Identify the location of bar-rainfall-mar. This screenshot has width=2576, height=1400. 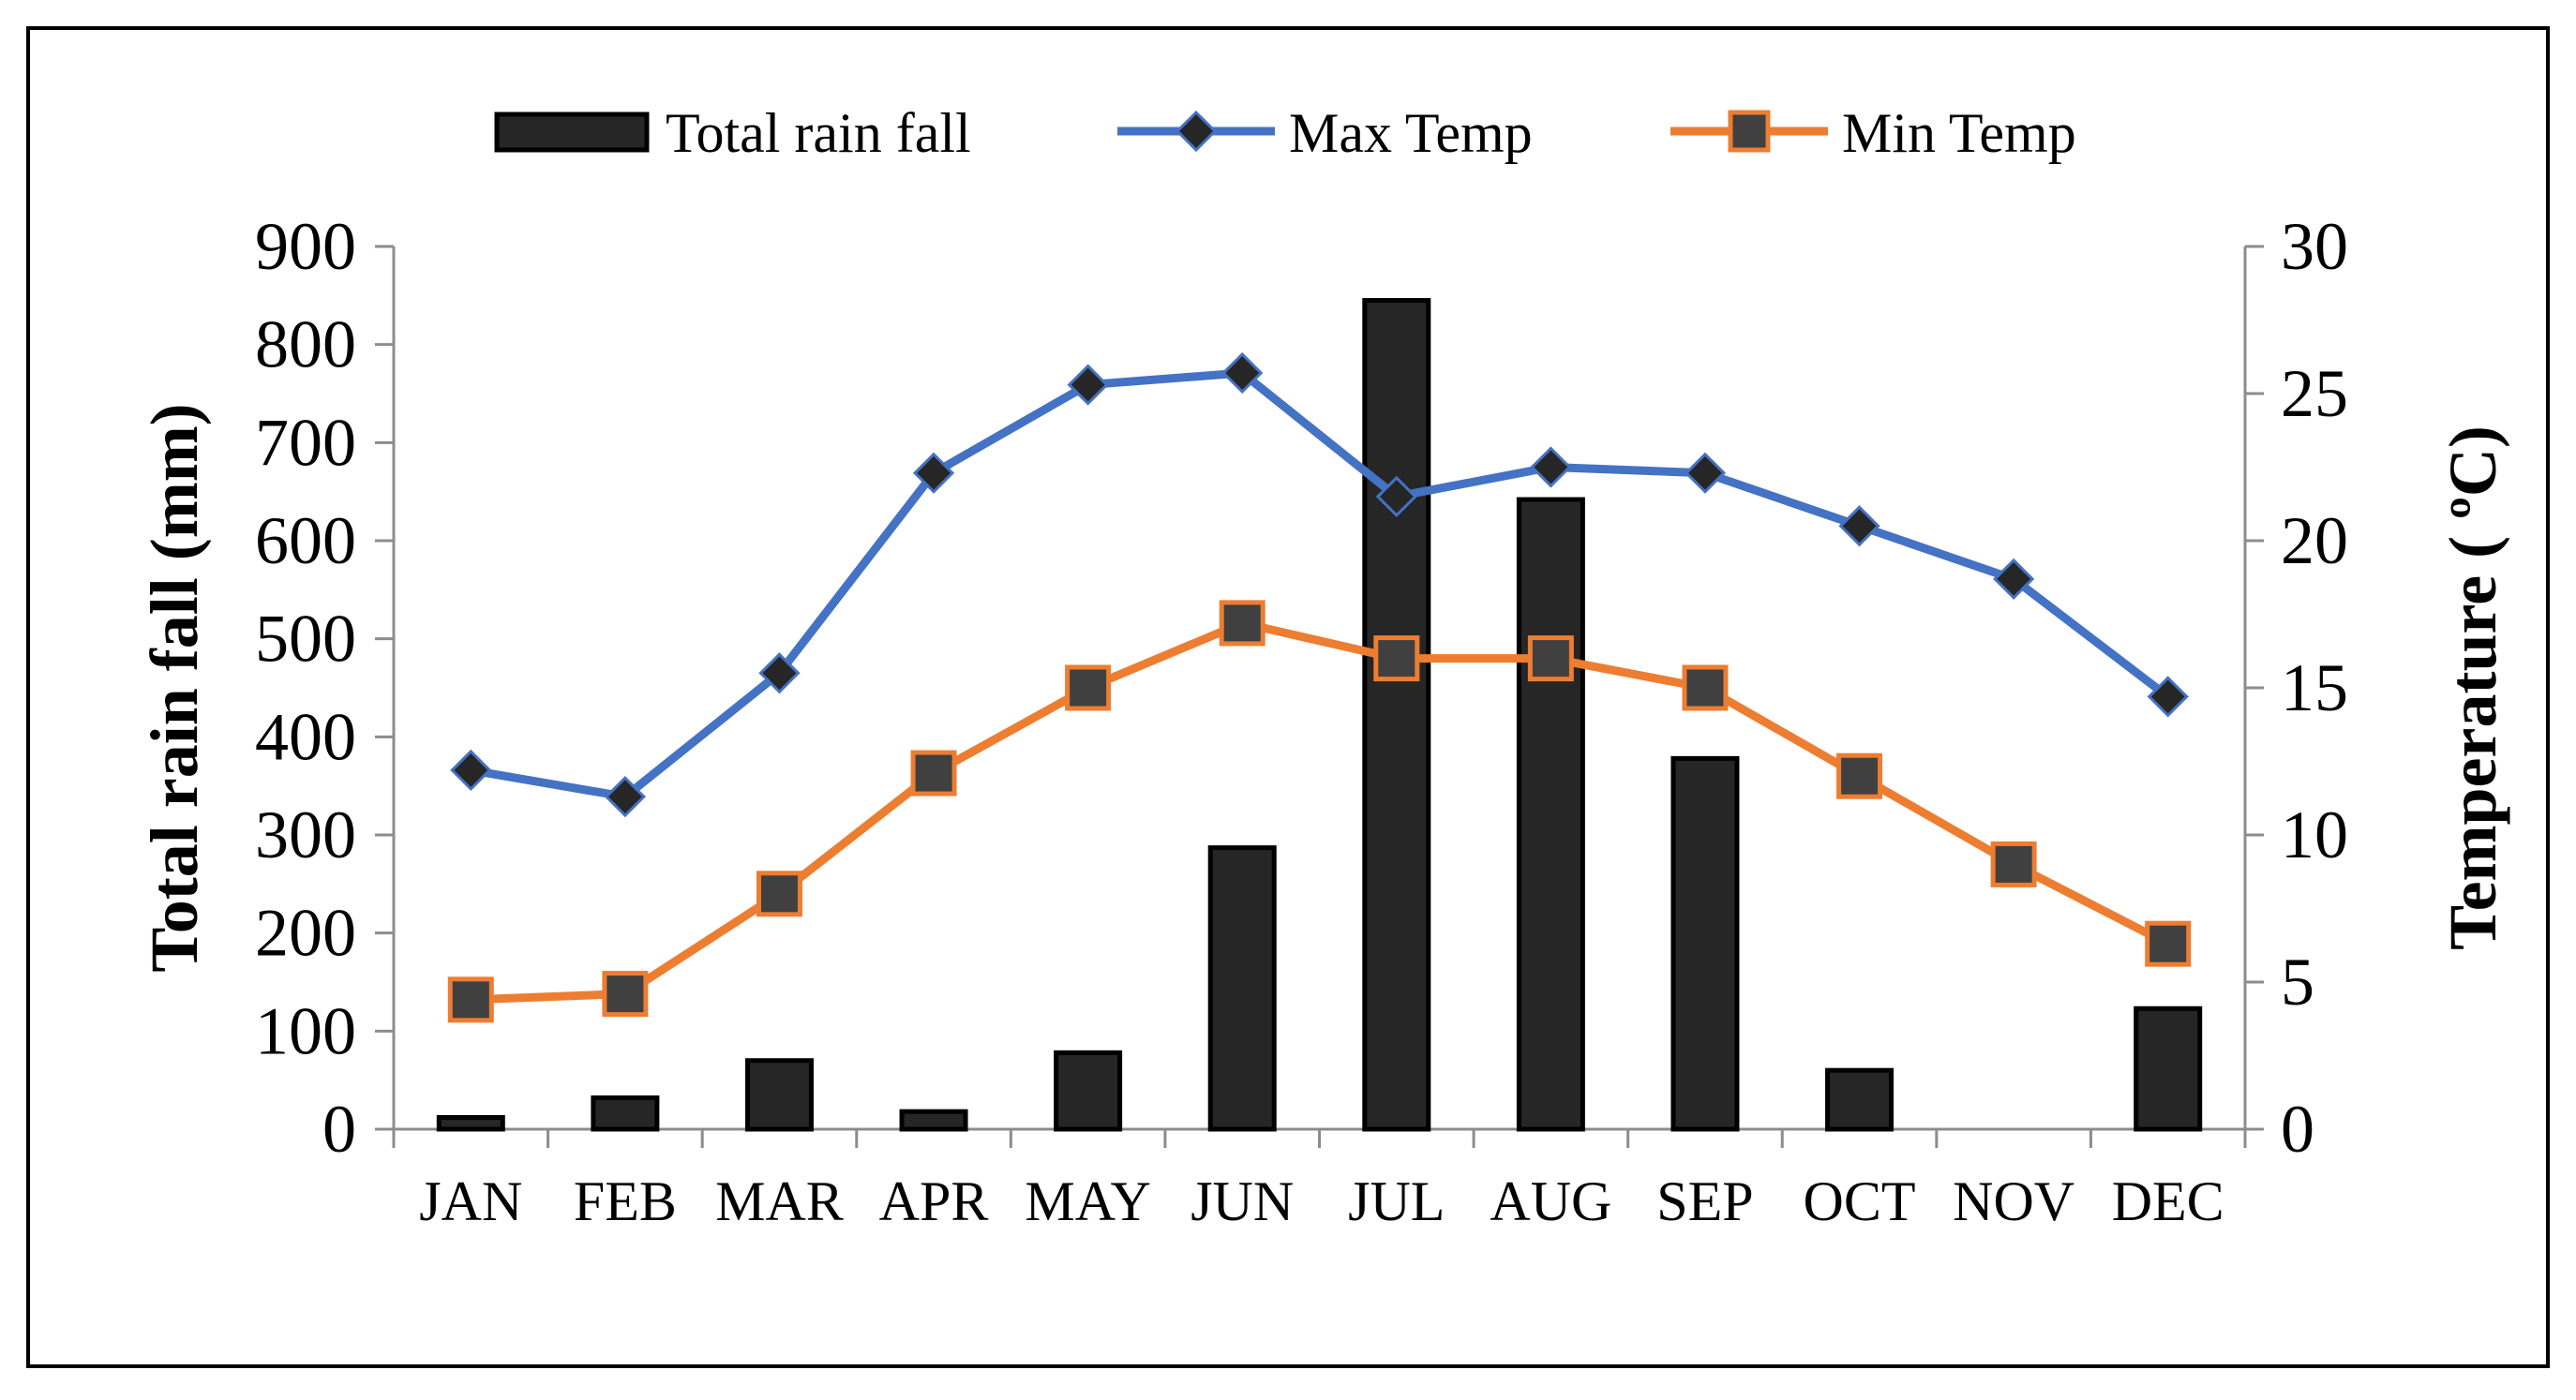
(779, 1095).